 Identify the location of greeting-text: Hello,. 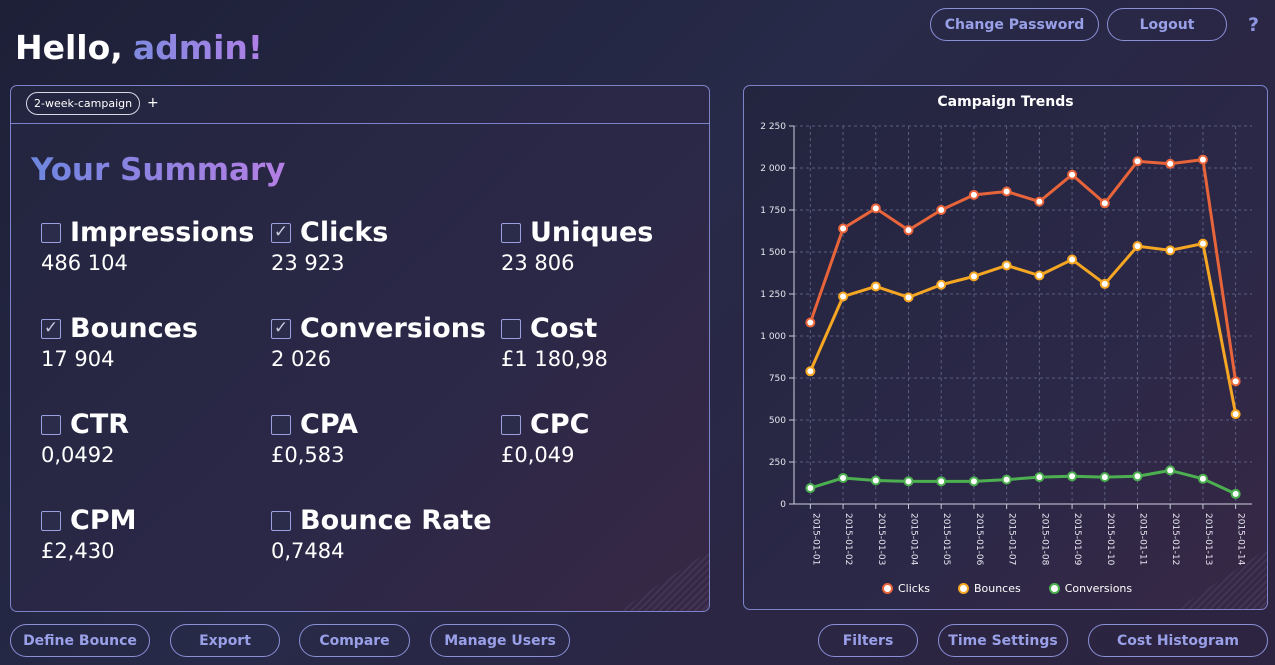
(69, 47).